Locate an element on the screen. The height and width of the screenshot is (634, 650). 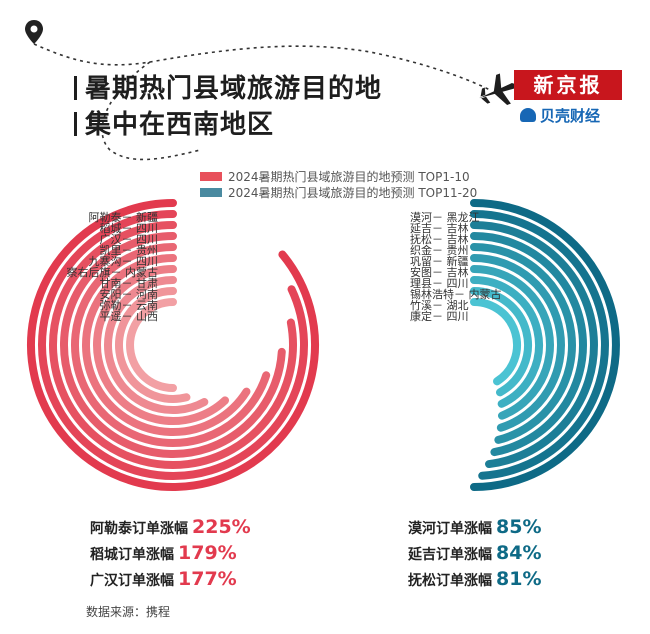
stat-5-label: 延吉订单涨幅 is located at coordinates (450, 555).